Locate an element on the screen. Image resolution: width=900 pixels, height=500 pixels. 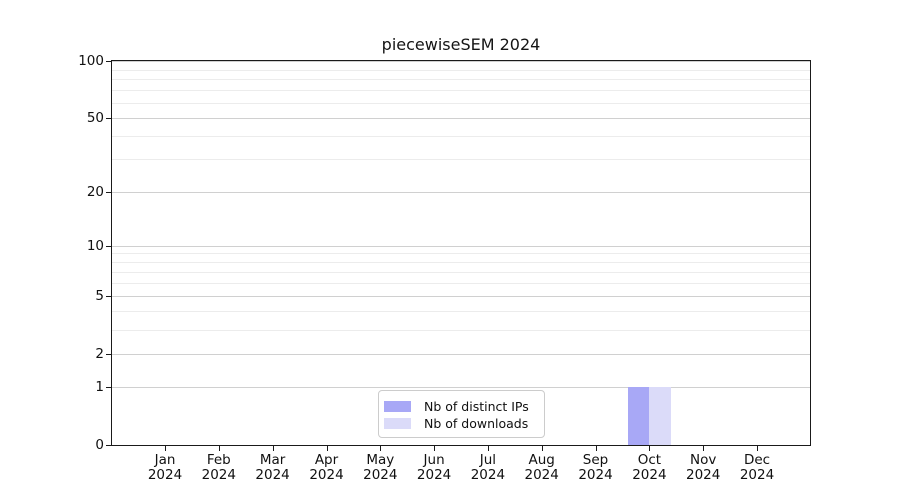
y-tick-label: 1 is located at coordinates (99, 387).